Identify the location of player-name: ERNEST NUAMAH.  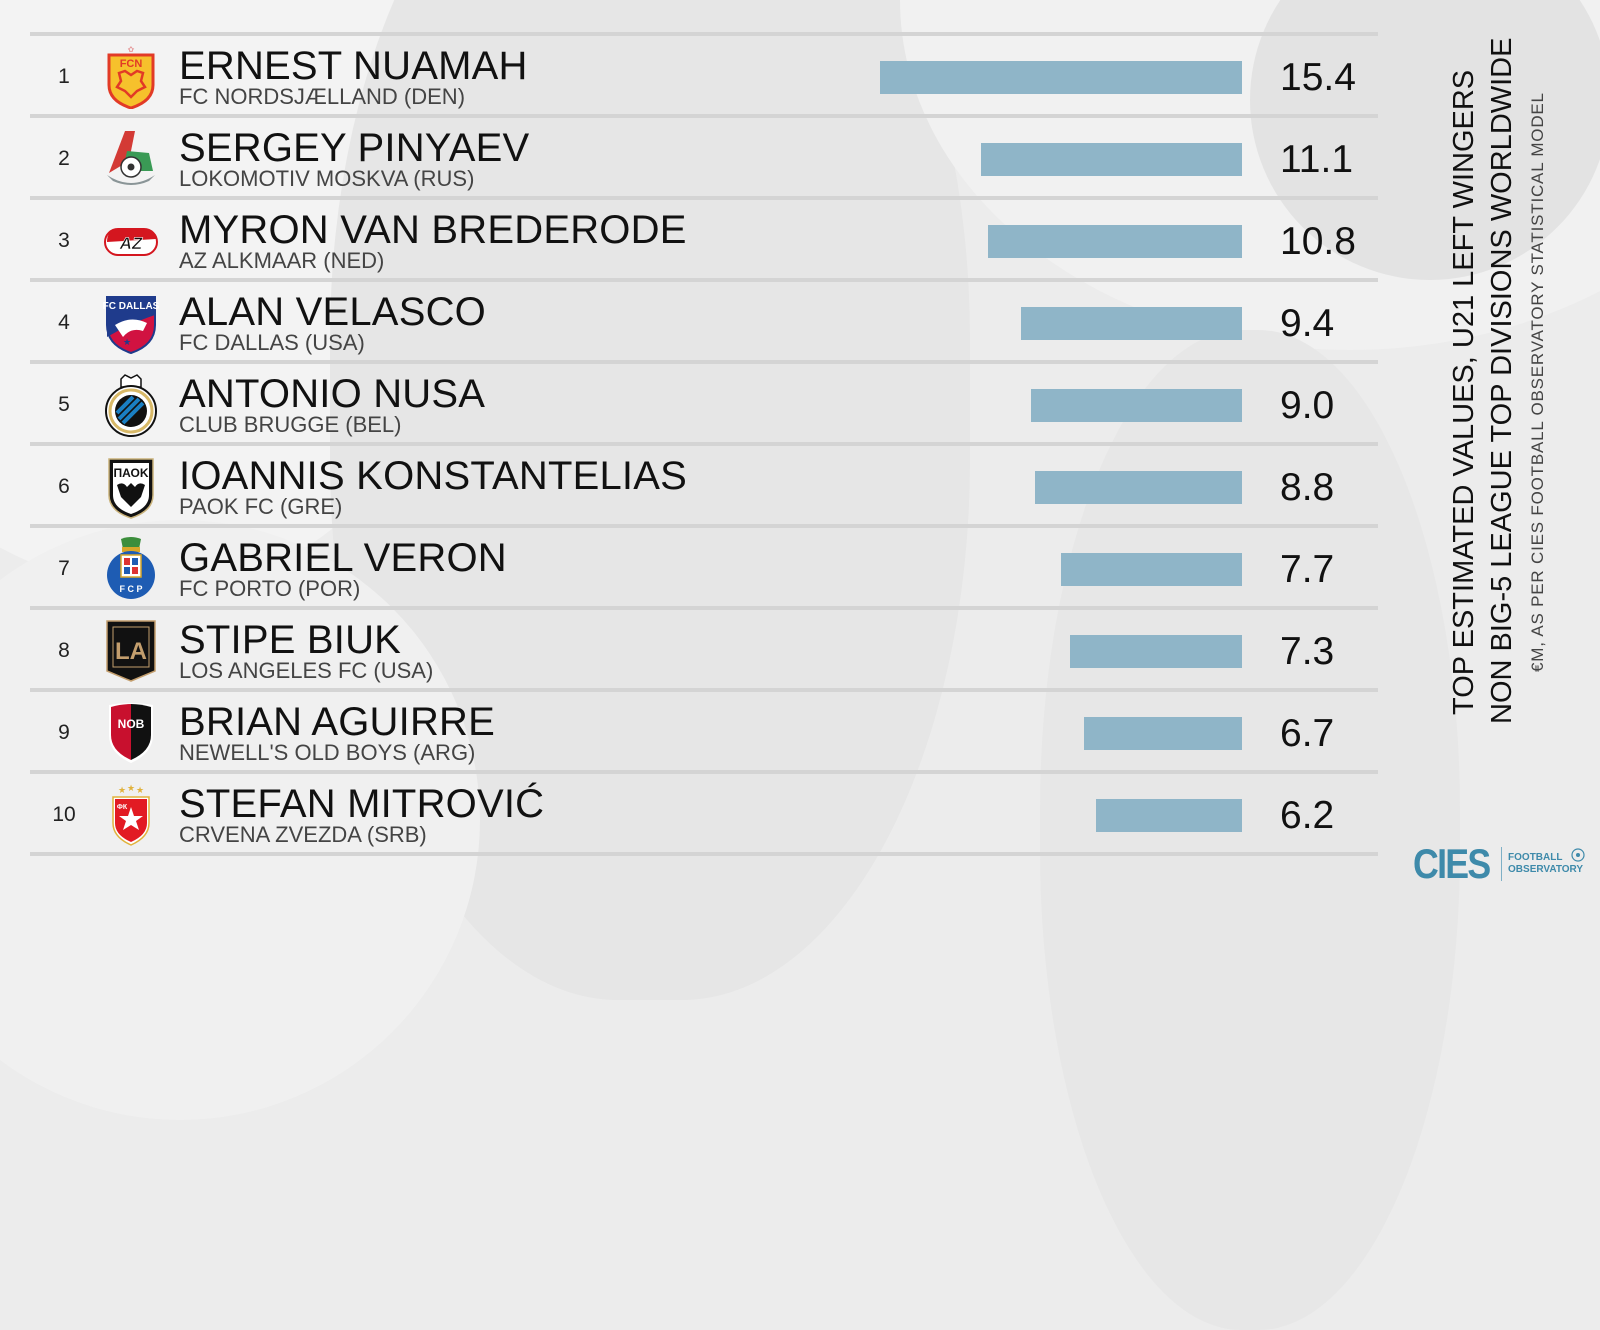
(353, 66).